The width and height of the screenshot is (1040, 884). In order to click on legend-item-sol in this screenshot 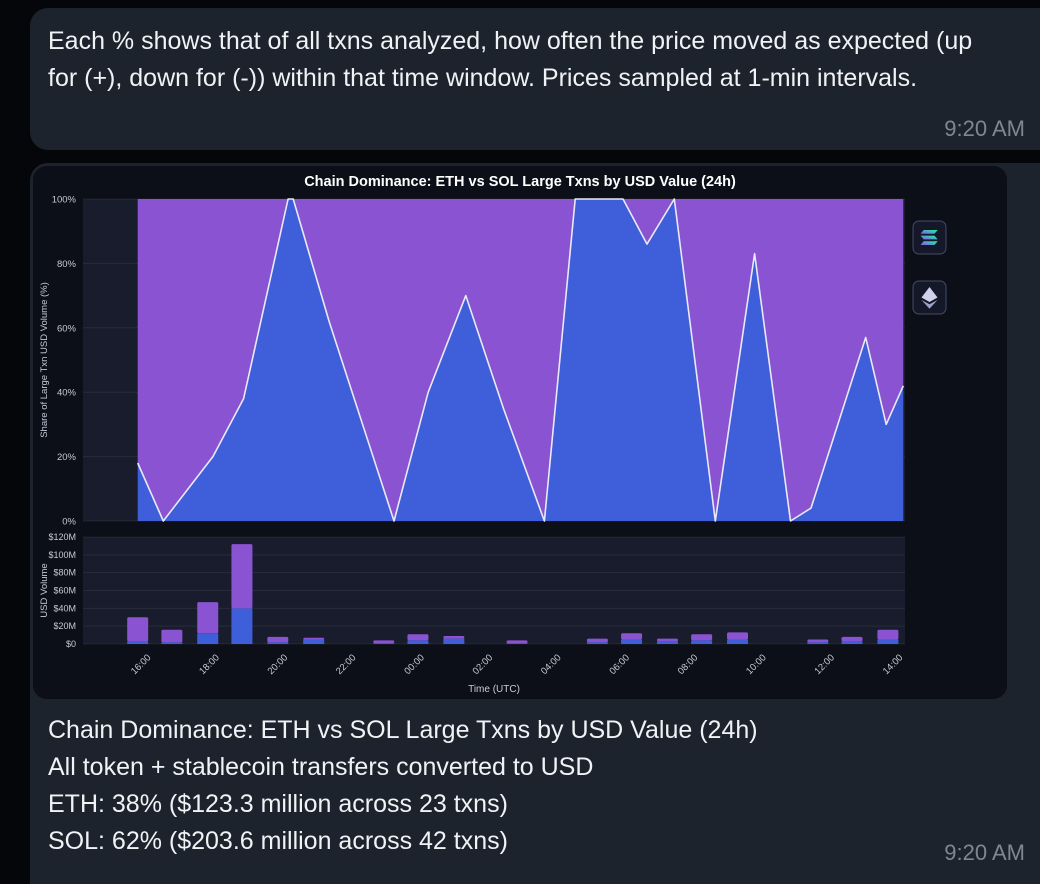, I will do `click(929, 237)`.